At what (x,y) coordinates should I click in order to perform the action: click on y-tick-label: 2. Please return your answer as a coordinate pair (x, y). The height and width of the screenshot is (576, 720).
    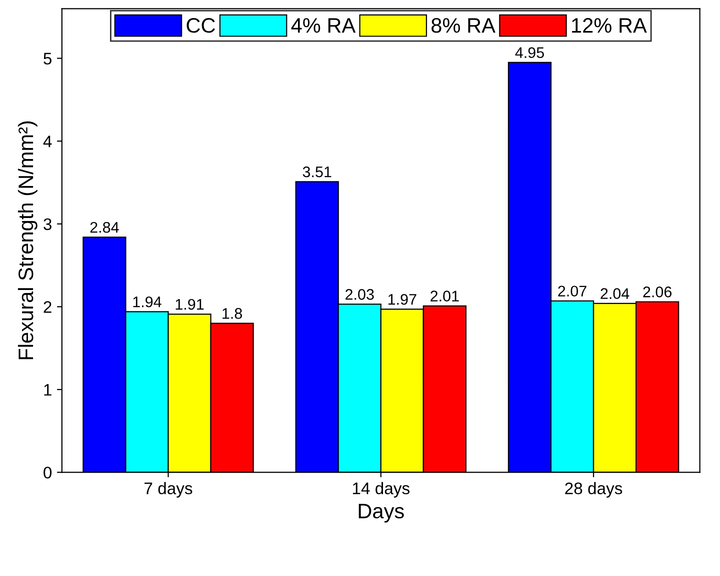
    Looking at the image, I should click on (48, 307).